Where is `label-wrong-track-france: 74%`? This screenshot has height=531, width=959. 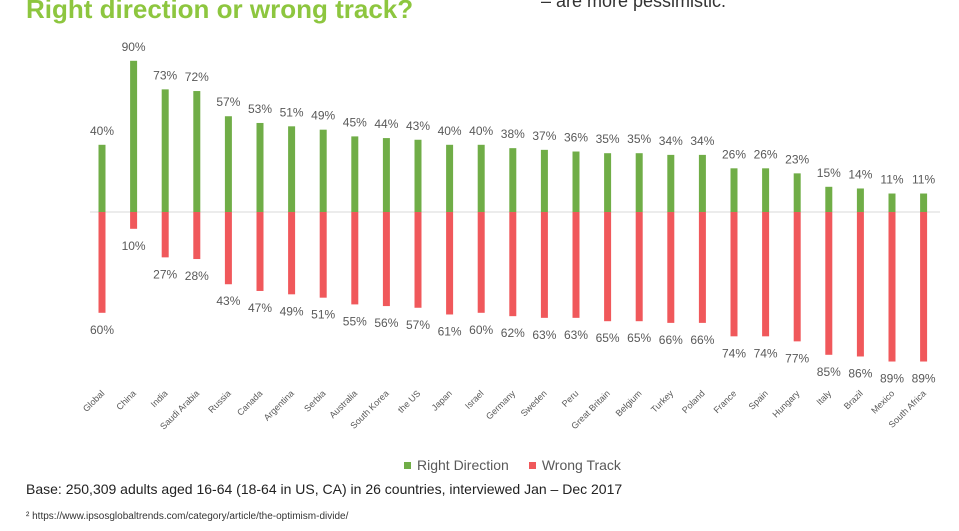 label-wrong-track-france: 74% is located at coordinates (734, 353).